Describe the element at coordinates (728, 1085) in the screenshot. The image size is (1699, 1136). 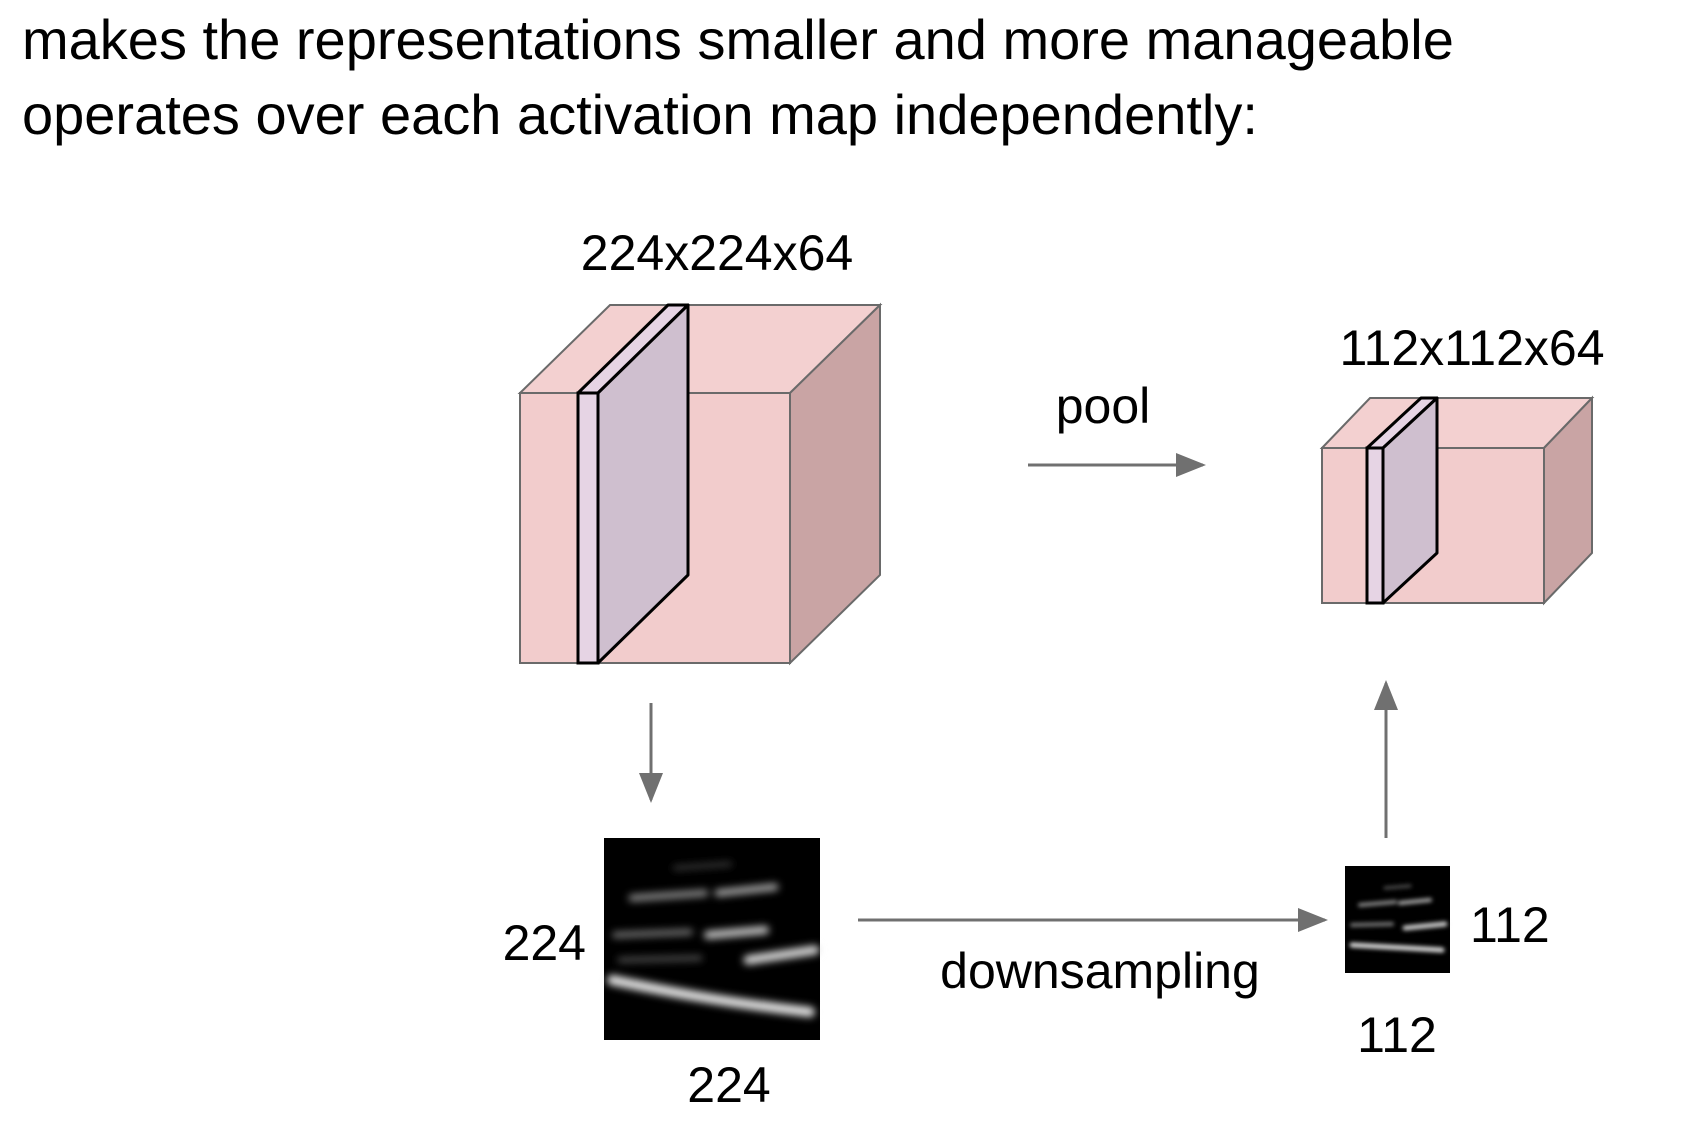
I see `input-map-width-label: 224` at that location.